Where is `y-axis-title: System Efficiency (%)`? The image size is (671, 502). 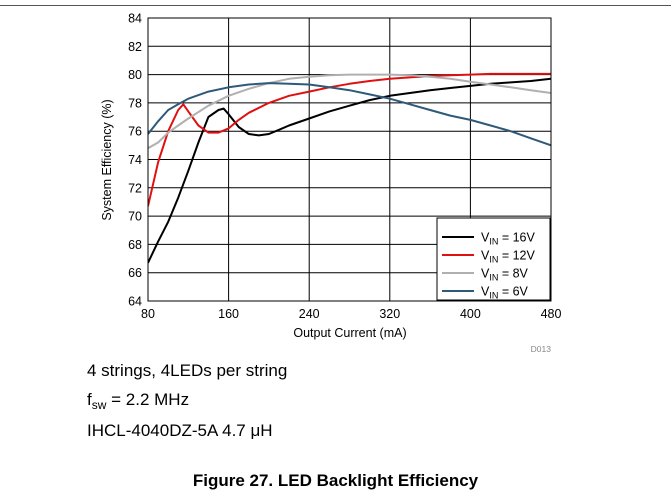
y-axis-title: System Efficiency (%) is located at coordinates (107, 159).